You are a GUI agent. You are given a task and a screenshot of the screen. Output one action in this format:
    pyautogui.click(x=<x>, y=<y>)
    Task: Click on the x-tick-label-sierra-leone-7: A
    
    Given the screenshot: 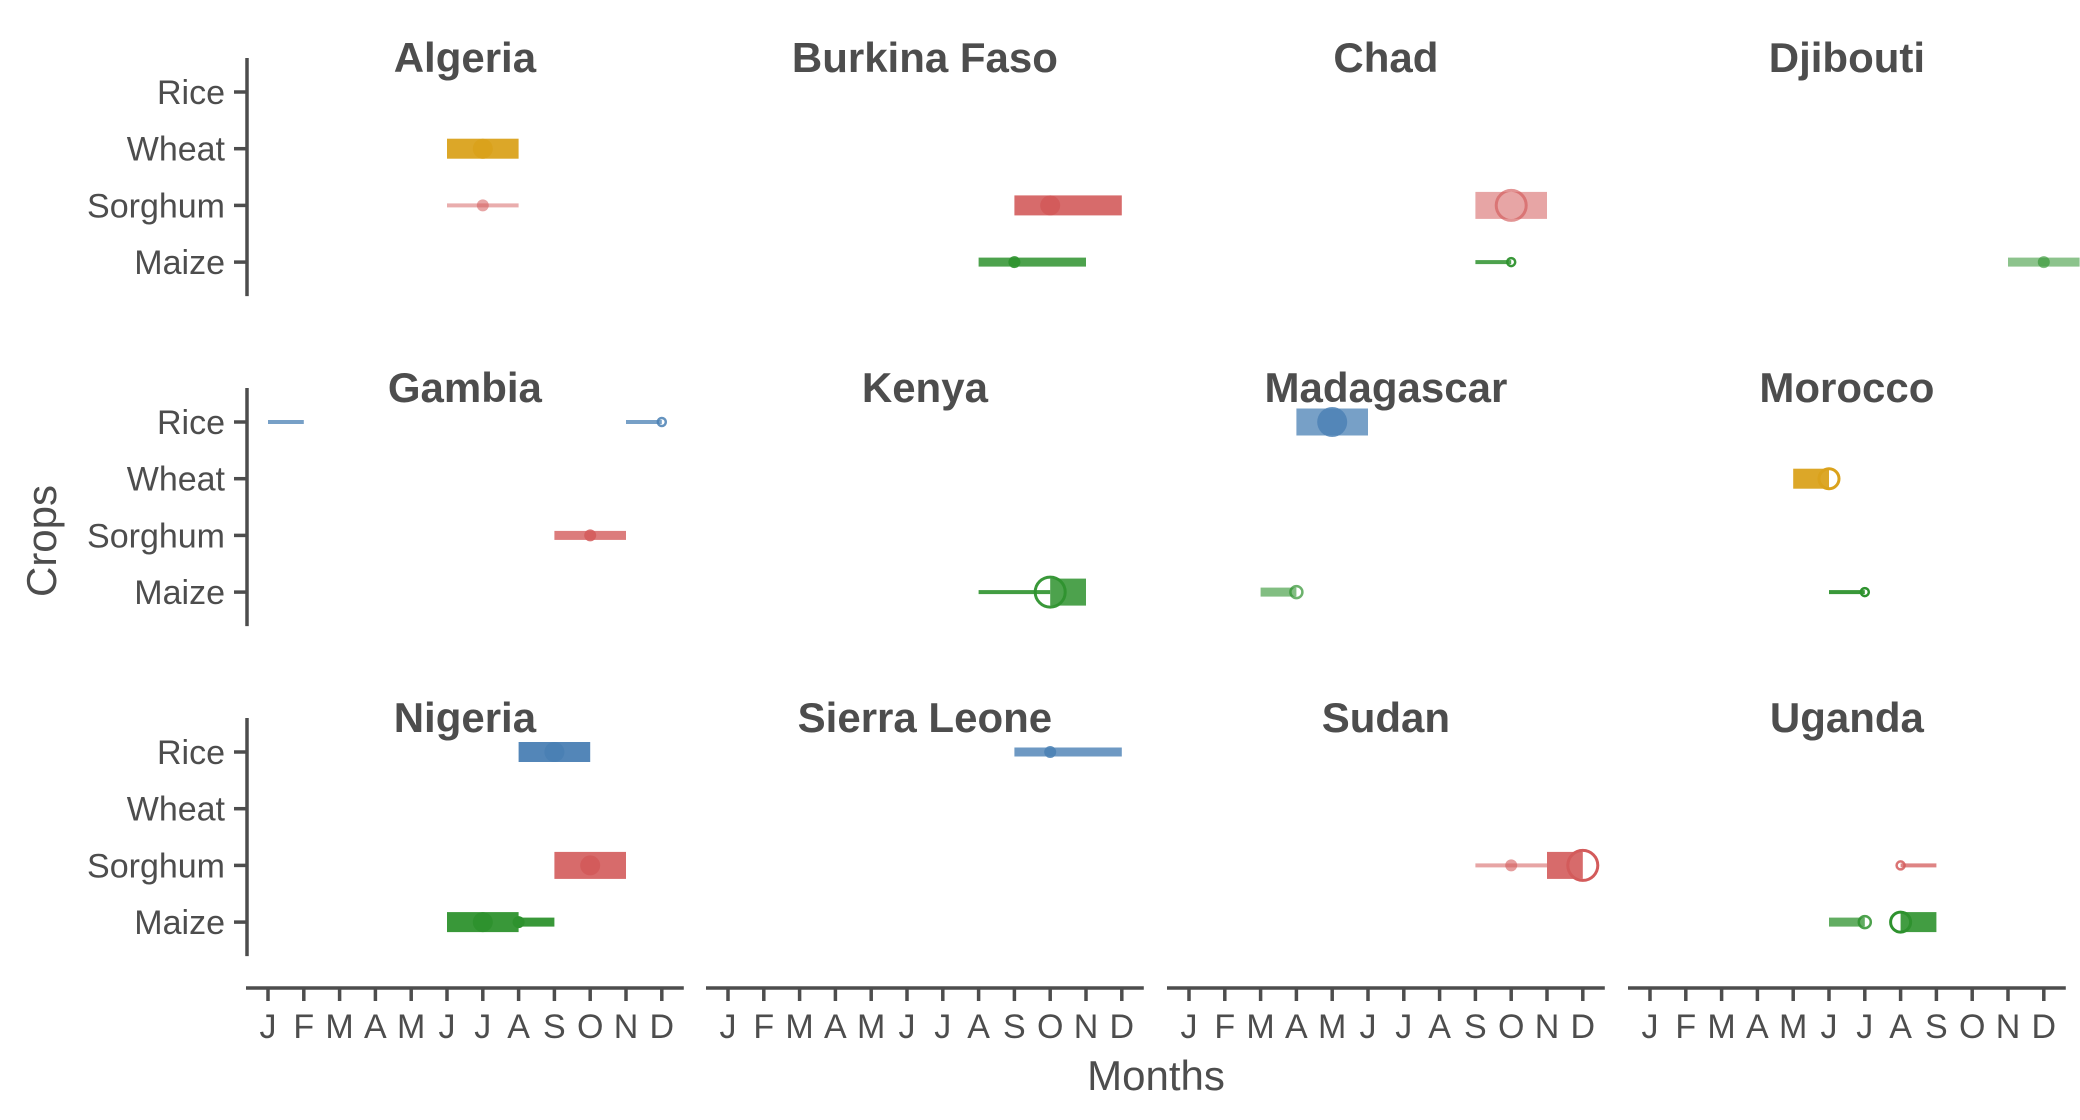 What is the action you would take?
    pyautogui.click(x=978, y=1027)
    